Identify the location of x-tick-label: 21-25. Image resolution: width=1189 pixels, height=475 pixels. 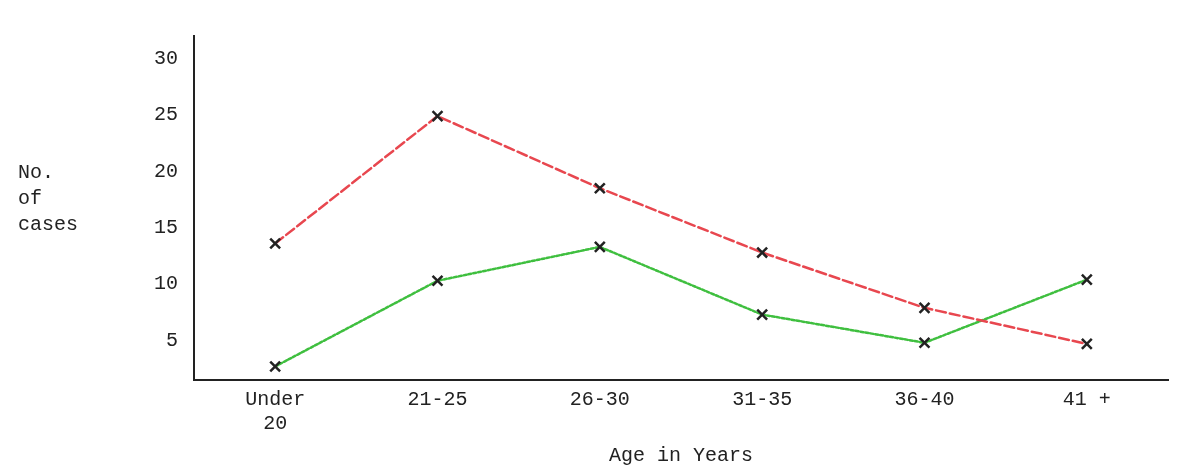
(437, 400).